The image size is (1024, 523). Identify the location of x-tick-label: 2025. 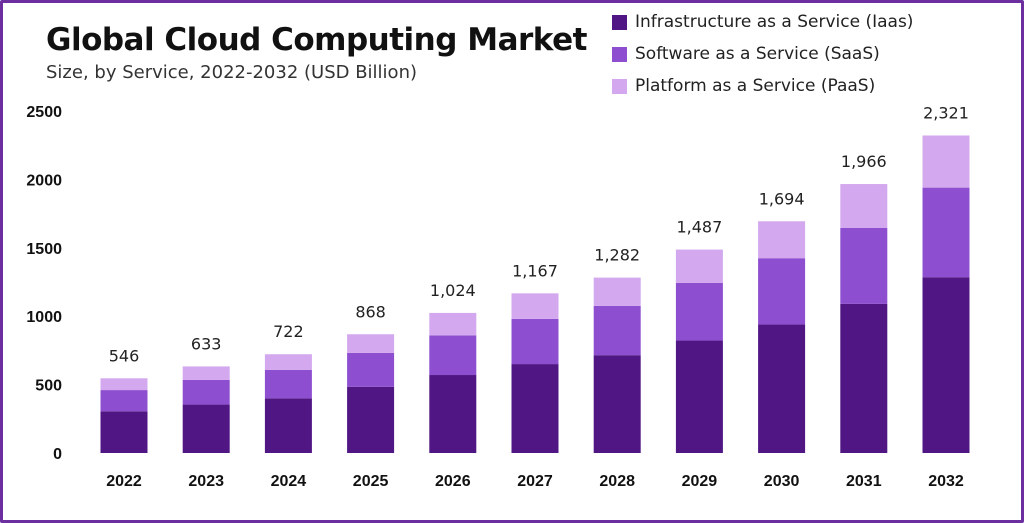
(371, 481).